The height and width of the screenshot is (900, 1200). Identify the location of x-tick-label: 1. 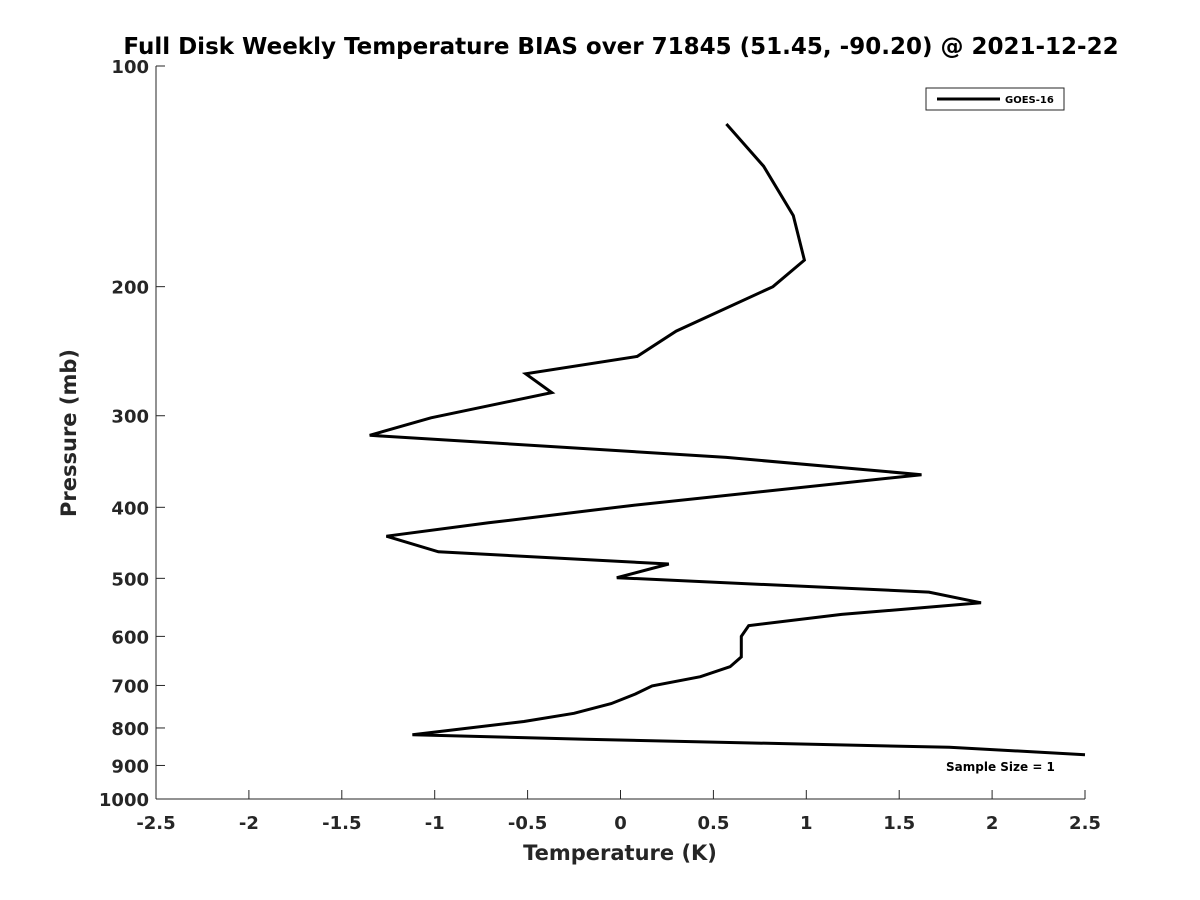
(806, 823).